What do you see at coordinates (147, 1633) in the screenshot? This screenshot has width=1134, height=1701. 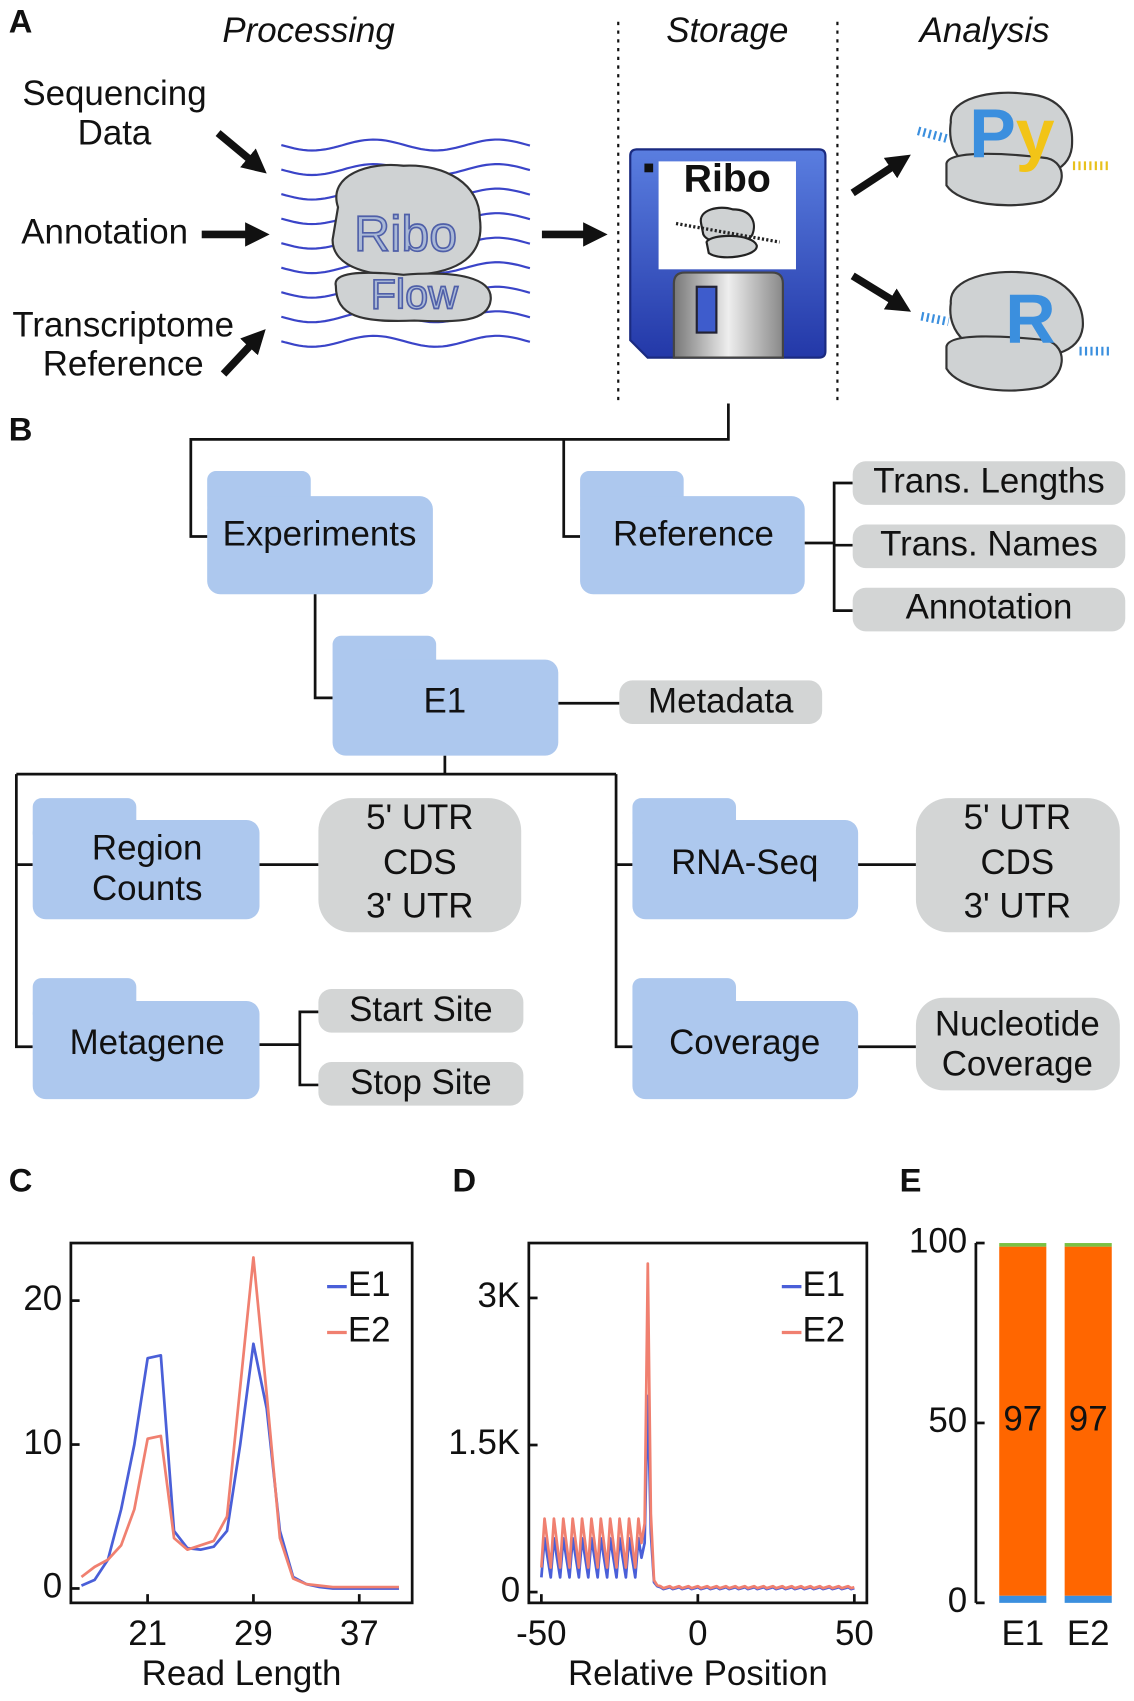 I see `x-tick-label: 21` at bounding box center [147, 1633].